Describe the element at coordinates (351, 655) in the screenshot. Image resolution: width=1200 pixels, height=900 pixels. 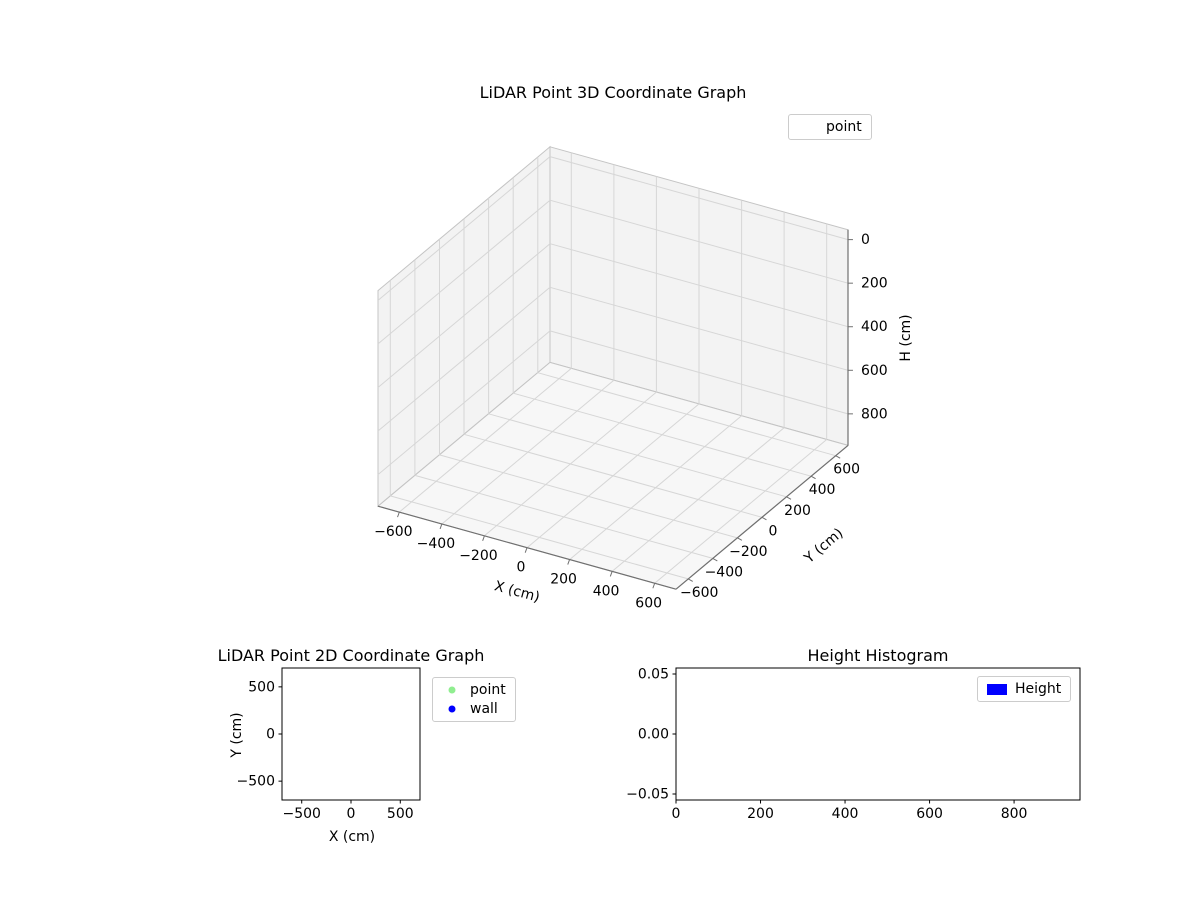
I see `chart2d-title: LiDAR Point 2D Coordinate Graph` at that location.